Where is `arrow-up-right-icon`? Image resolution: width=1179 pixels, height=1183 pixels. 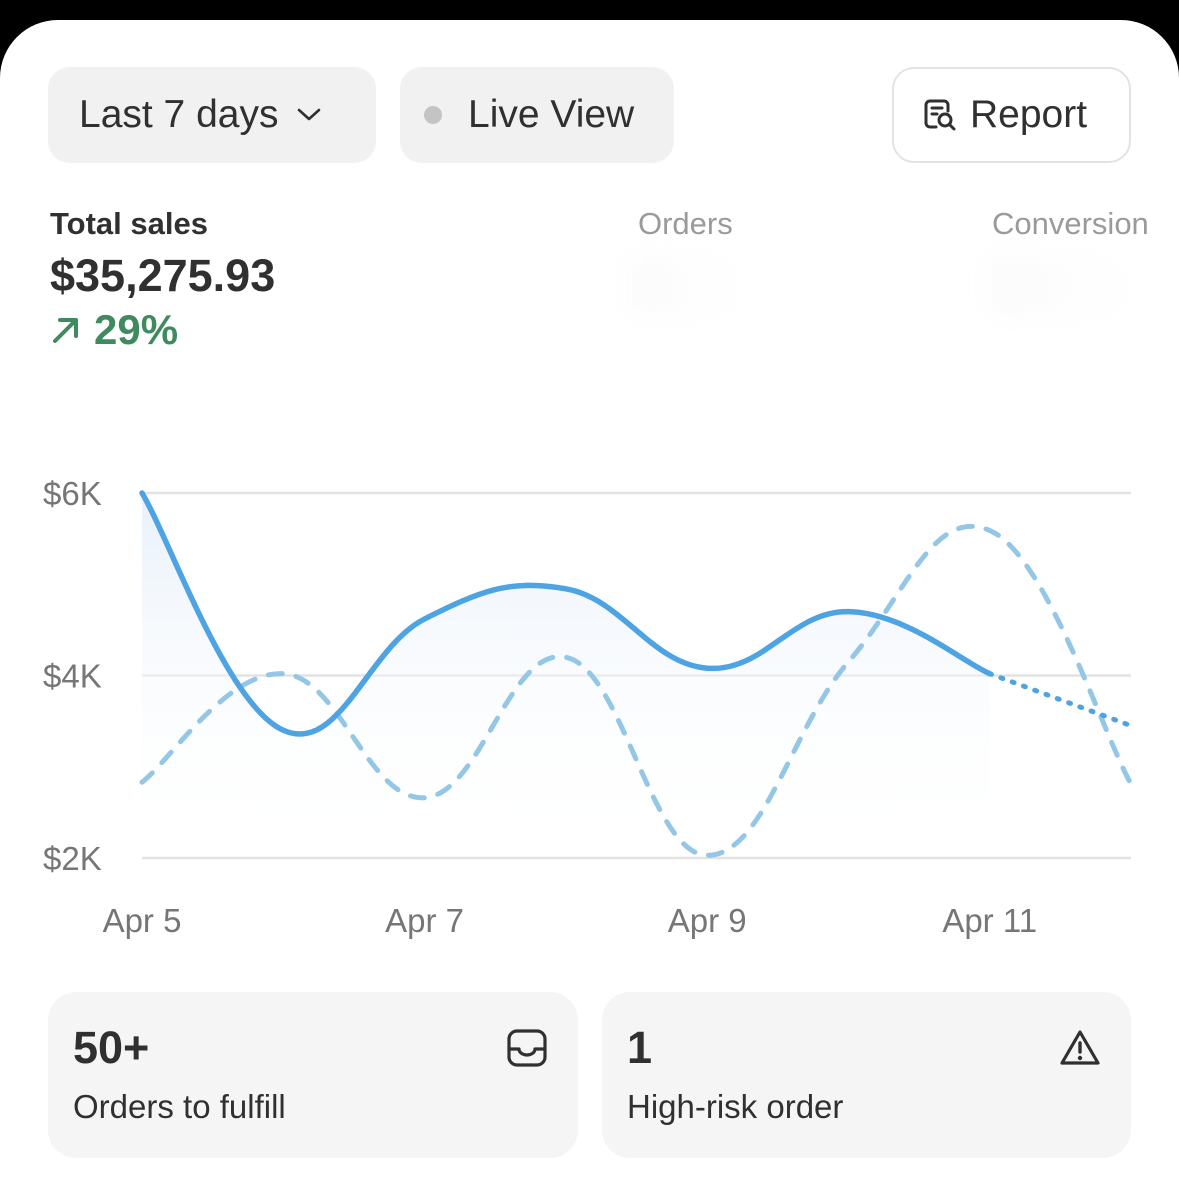 arrow-up-right-icon is located at coordinates (66, 330).